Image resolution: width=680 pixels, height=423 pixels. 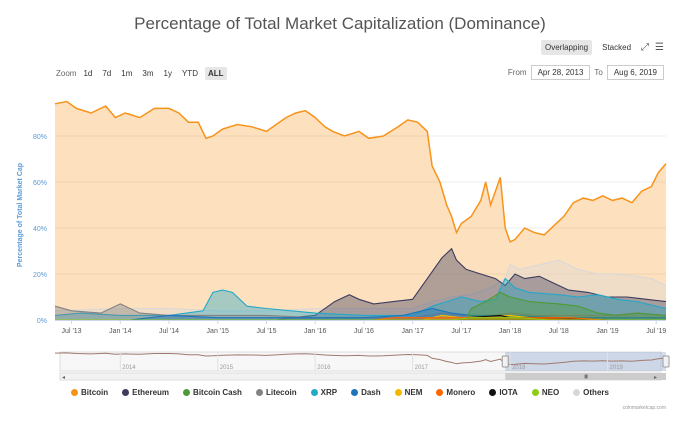 I want to click on series-line-others, so click(x=360, y=285).